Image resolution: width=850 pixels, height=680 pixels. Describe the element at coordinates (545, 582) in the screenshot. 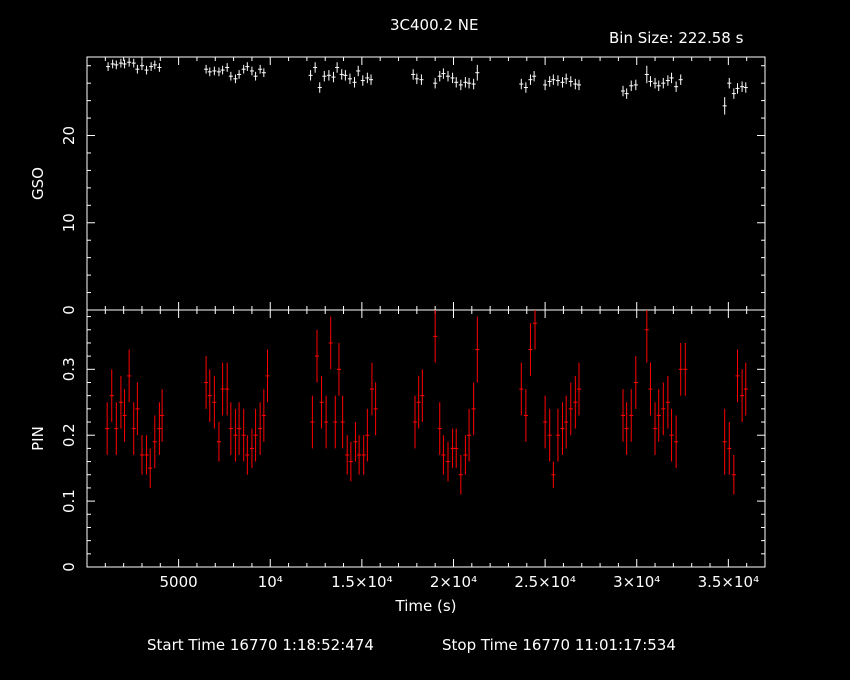

I see `x-tick-label: 2.5×10⁴` at that location.